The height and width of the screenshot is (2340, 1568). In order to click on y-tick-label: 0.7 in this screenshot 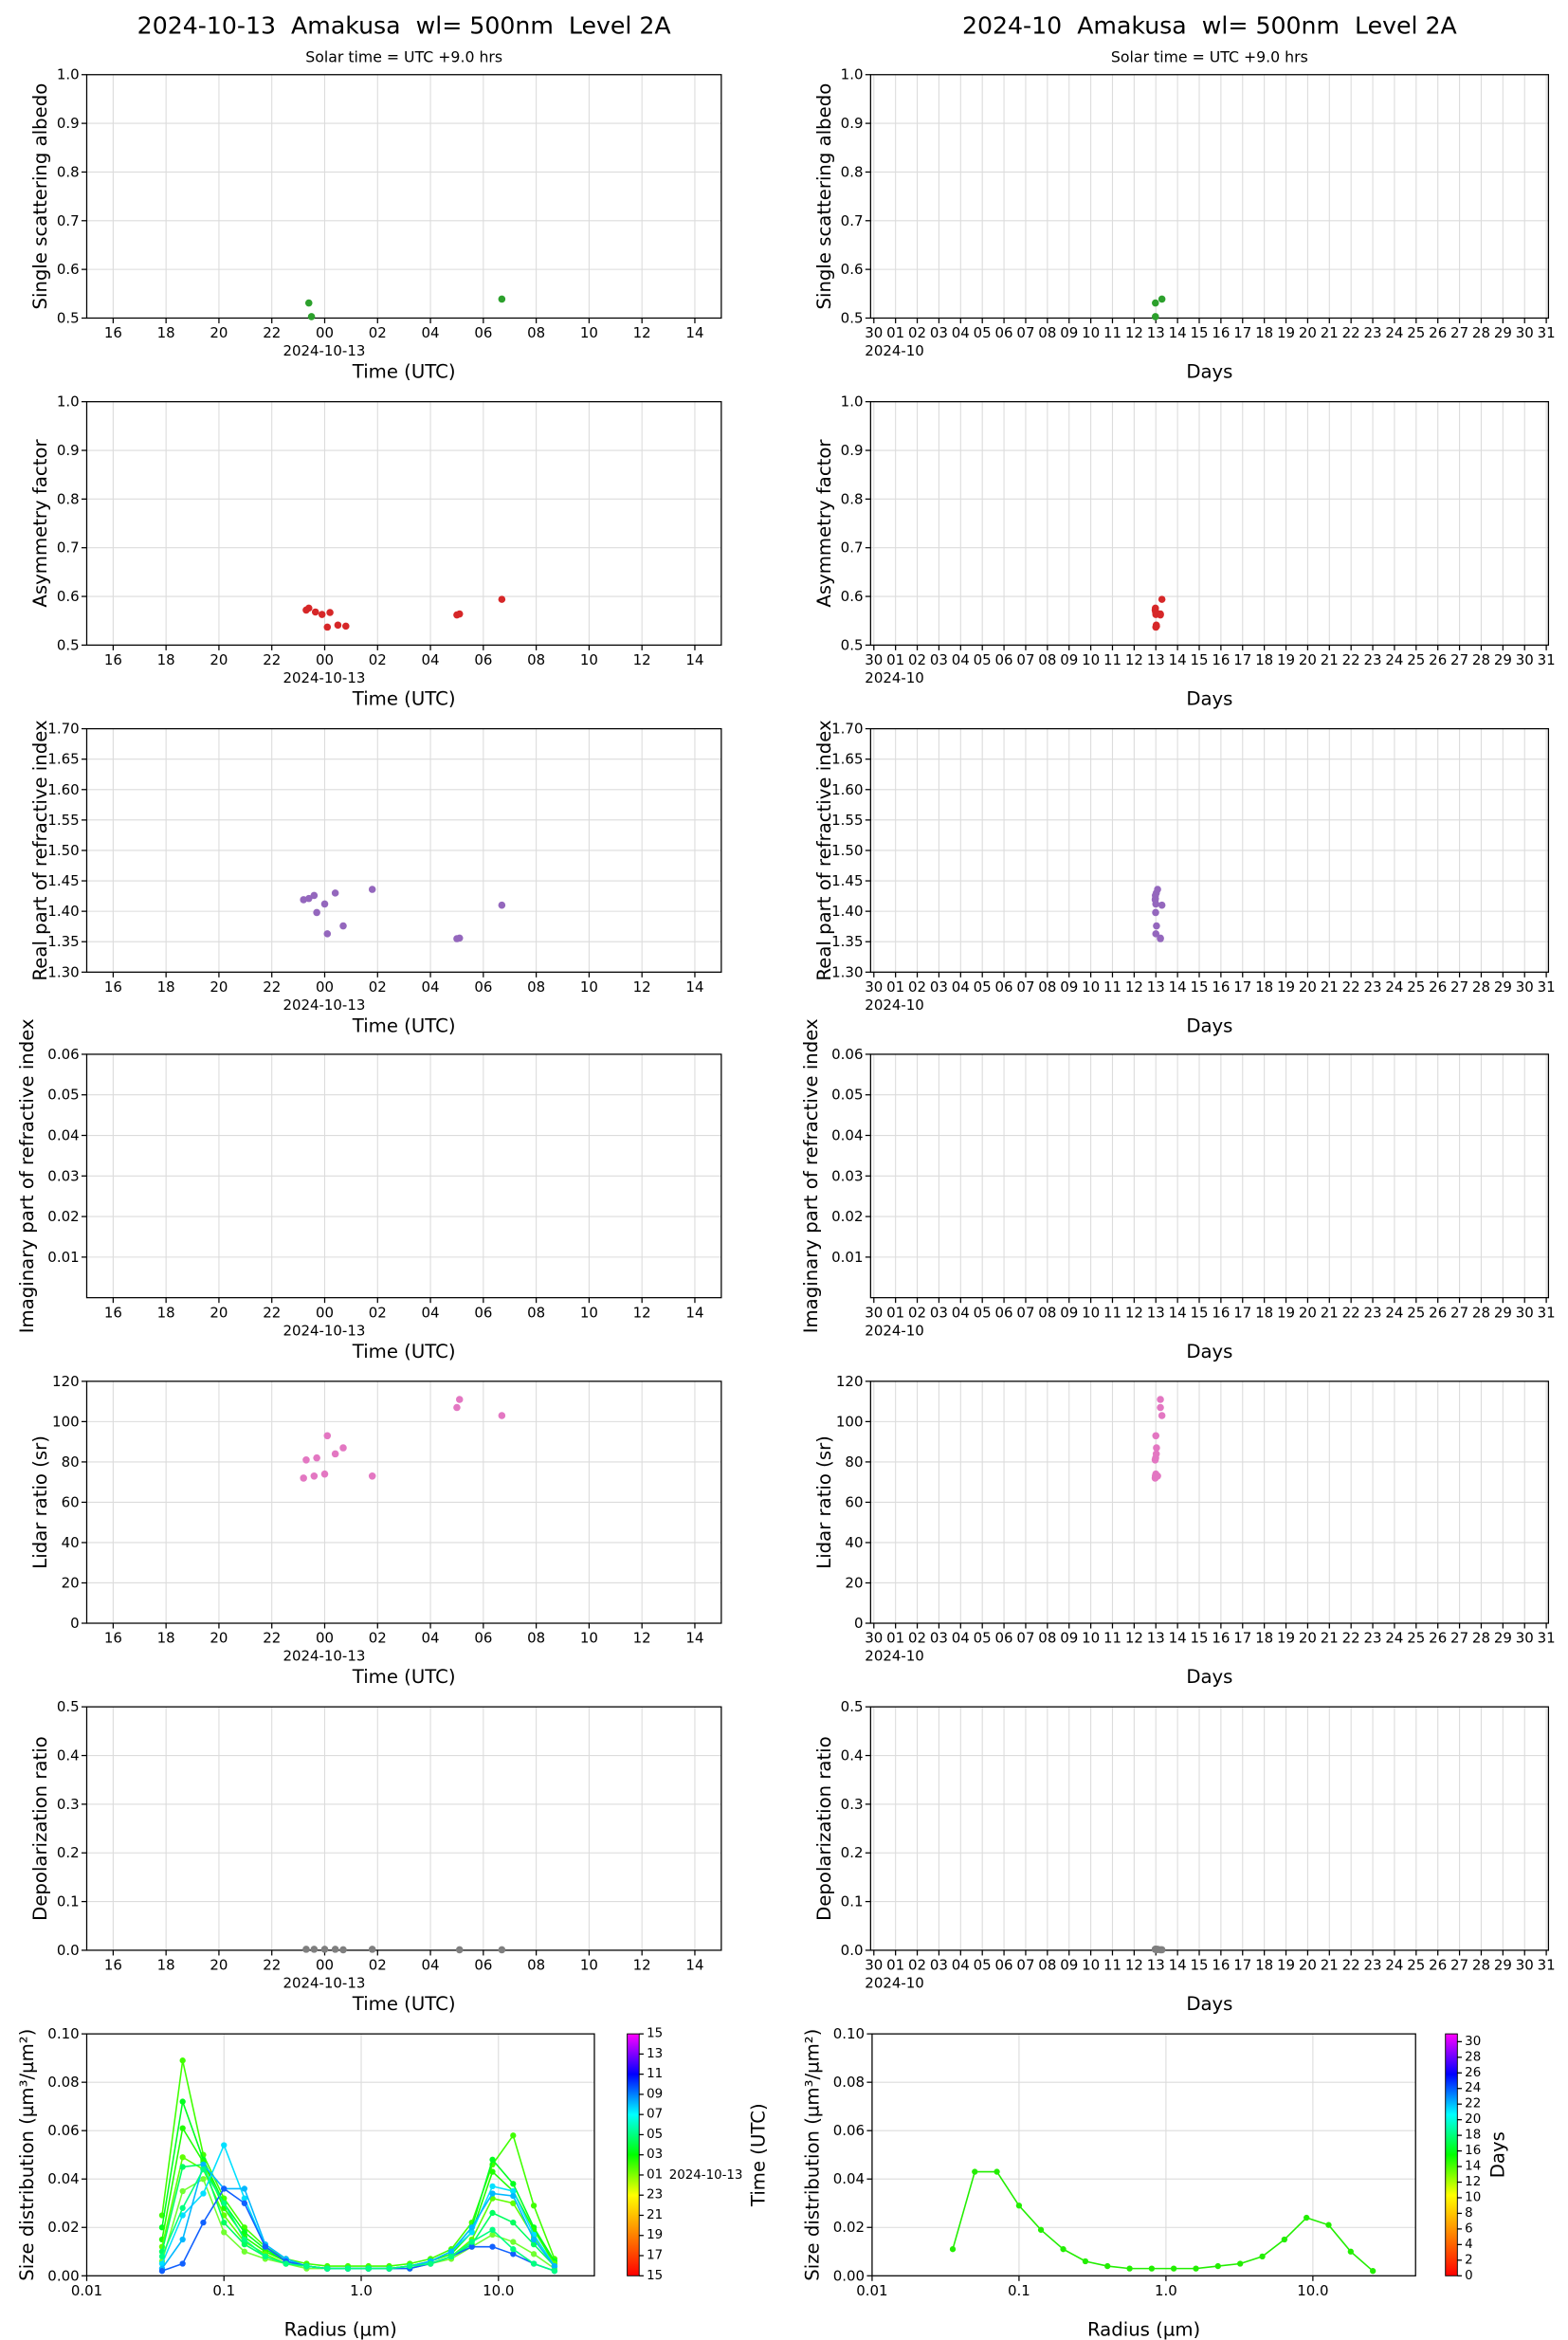, I will do `click(852, 548)`.